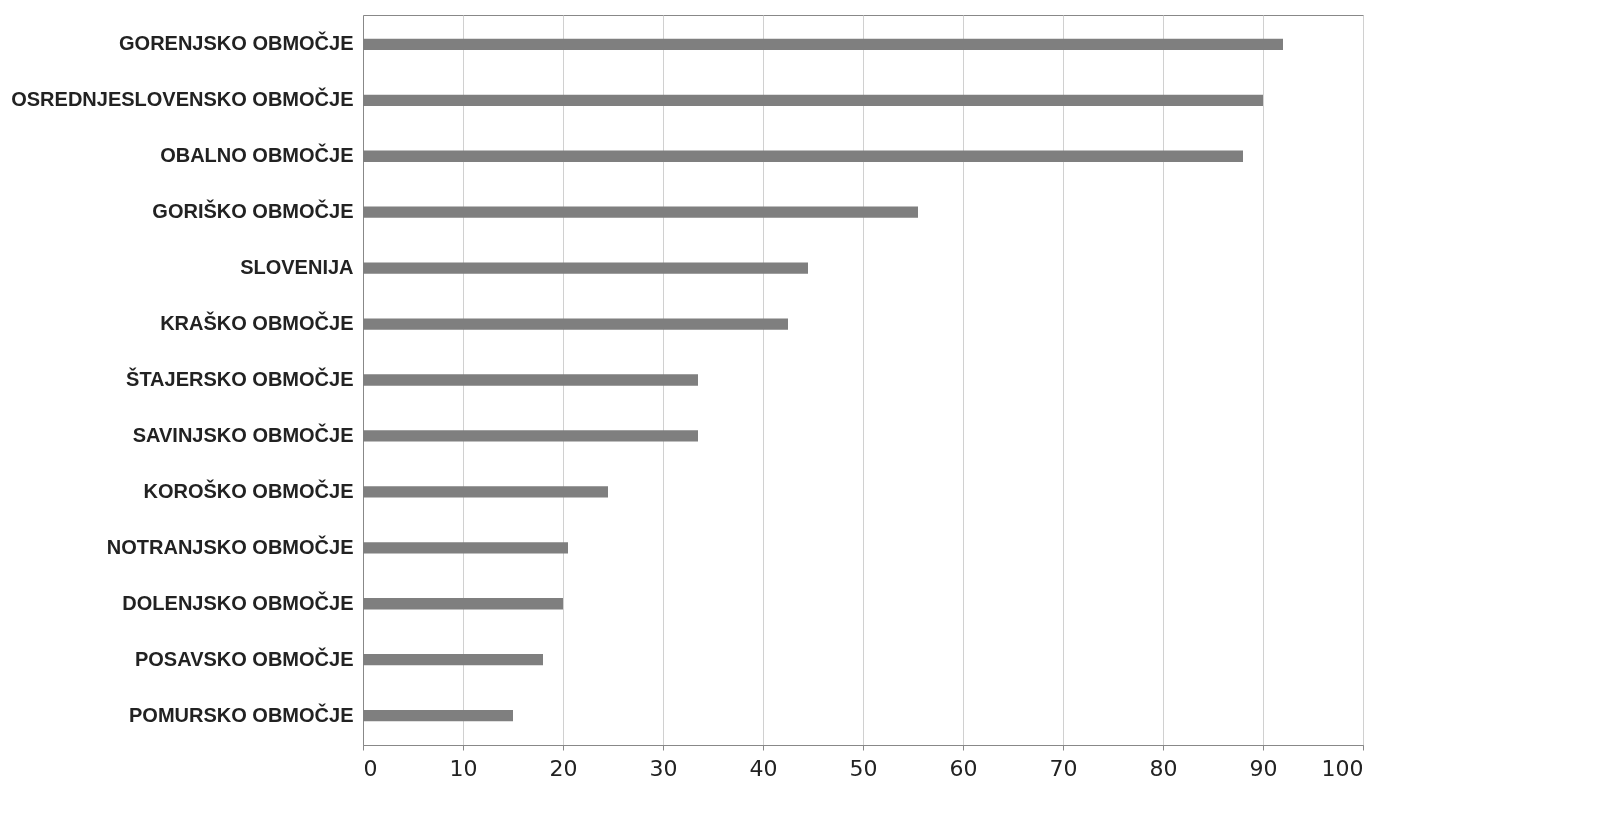 The image size is (1618, 830). Describe the element at coordinates (1342, 768) in the screenshot. I see `x-tick-label: 100` at that location.